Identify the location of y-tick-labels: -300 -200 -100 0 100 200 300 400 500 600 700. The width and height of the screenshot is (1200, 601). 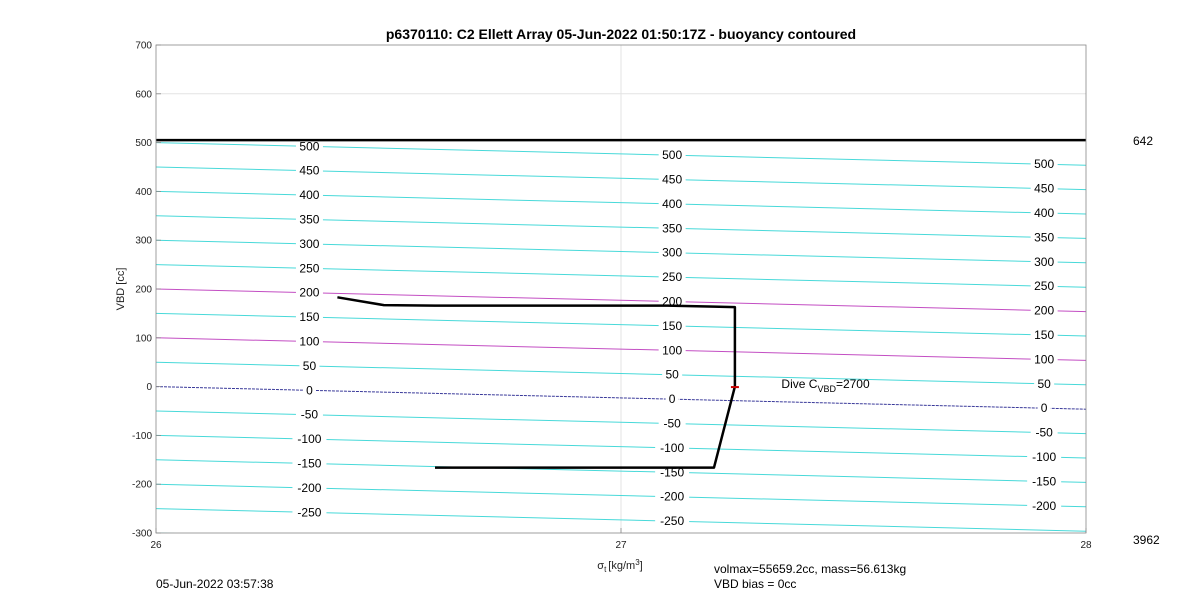
(146, 290).